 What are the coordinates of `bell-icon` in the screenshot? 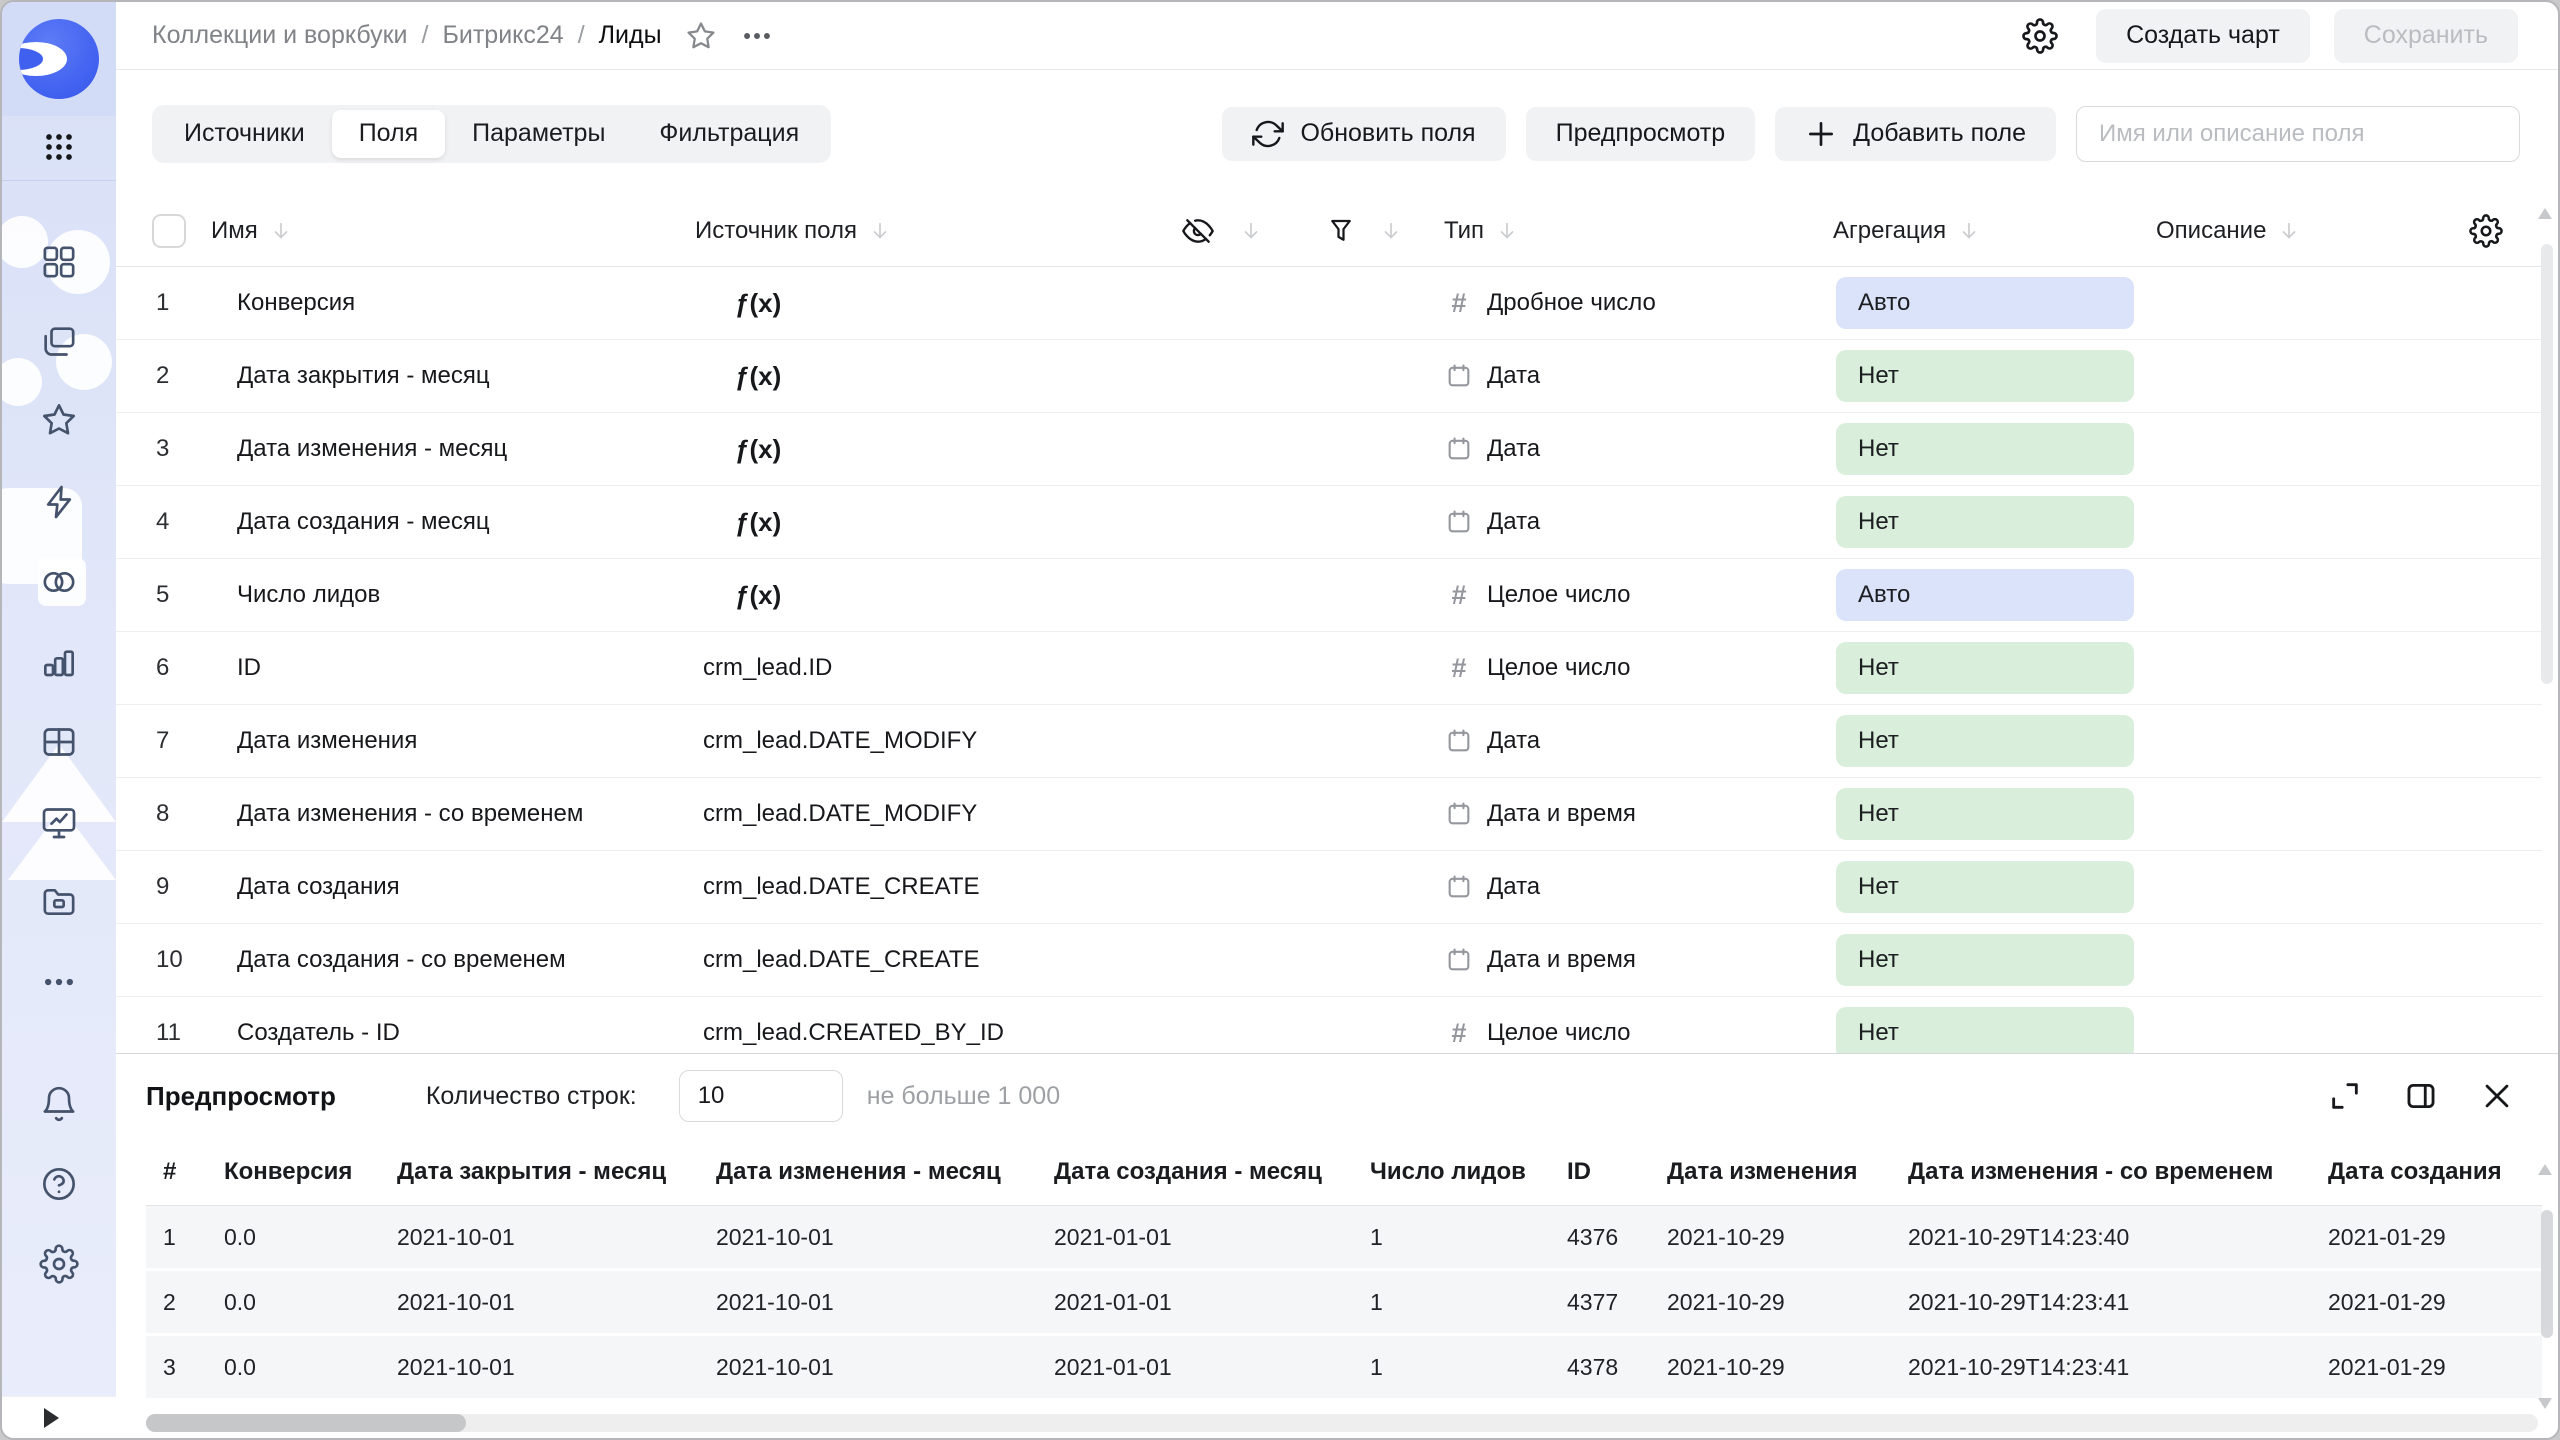 It's located at (59, 1104).